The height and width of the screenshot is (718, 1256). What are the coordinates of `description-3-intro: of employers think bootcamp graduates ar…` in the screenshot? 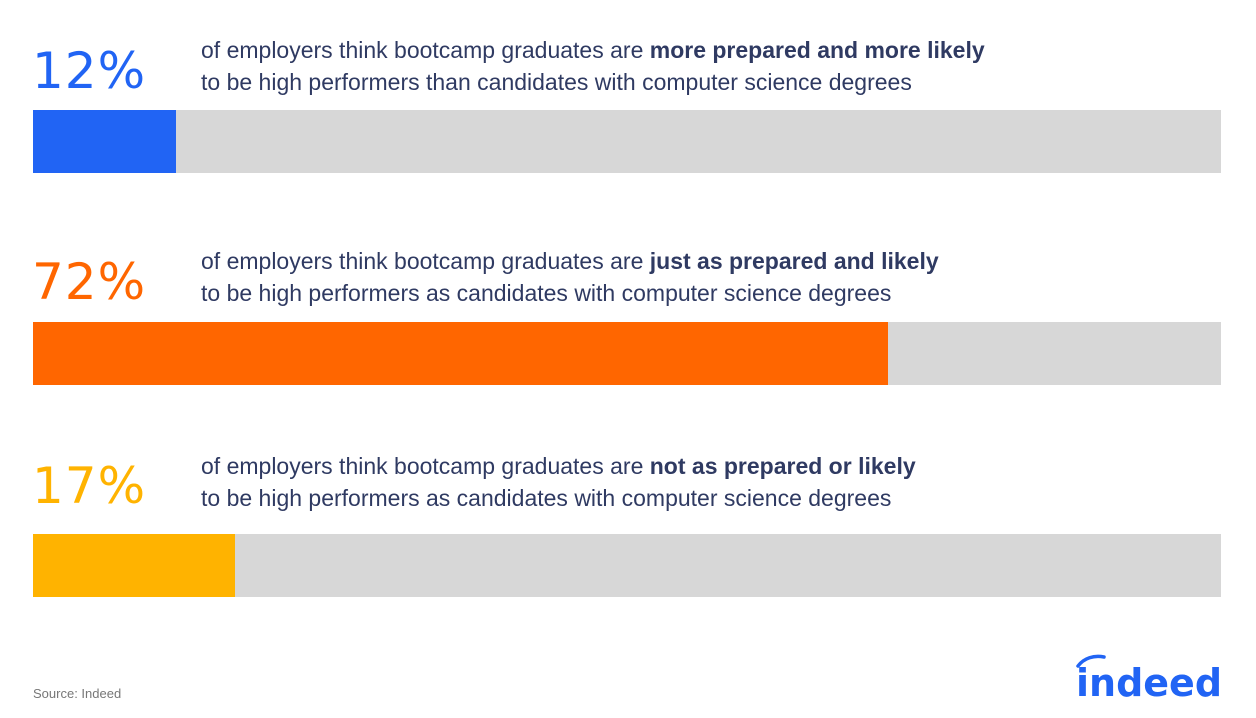 It's located at (425, 466).